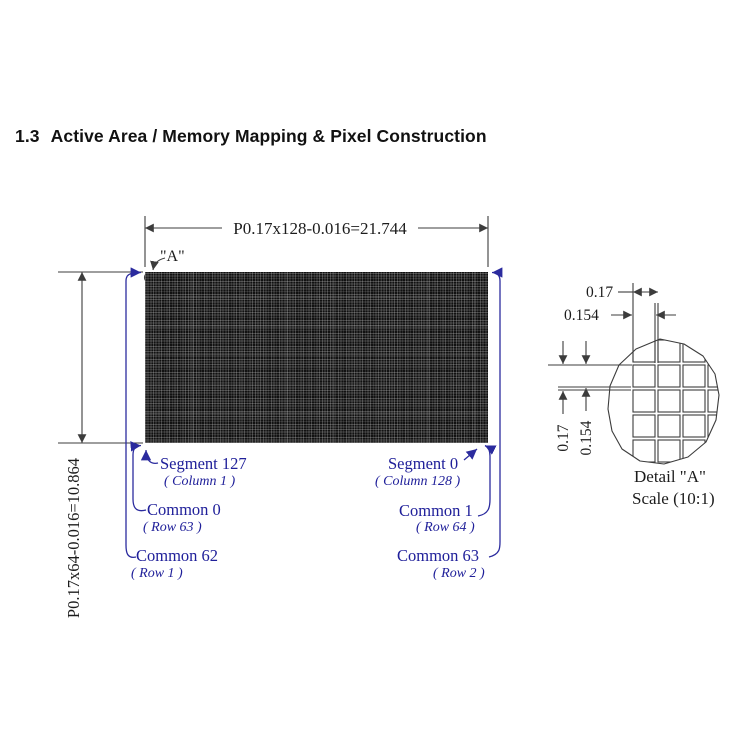  I want to click on detail-h-pitch-label: 0.17, so click(600, 292).